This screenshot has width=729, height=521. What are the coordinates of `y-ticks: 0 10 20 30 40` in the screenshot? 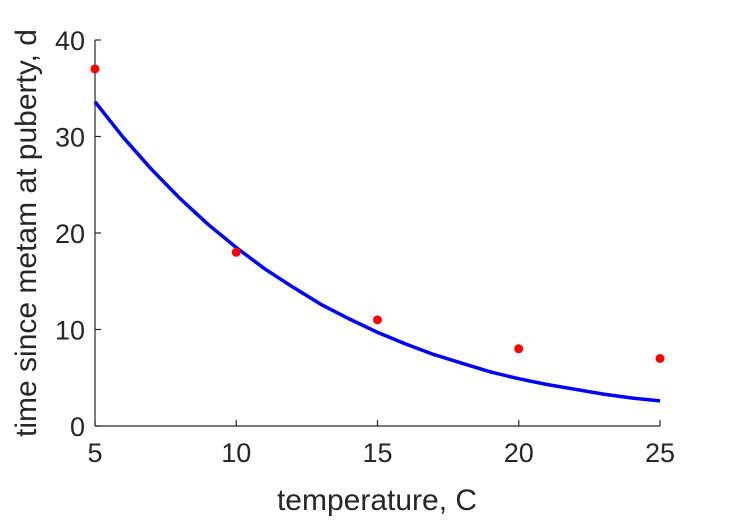 It's located at (78, 234).